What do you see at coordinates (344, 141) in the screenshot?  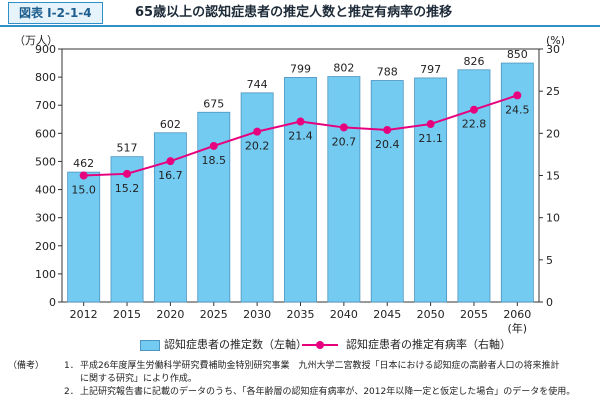 I see `rate-value-label: 20.7` at bounding box center [344, 141].